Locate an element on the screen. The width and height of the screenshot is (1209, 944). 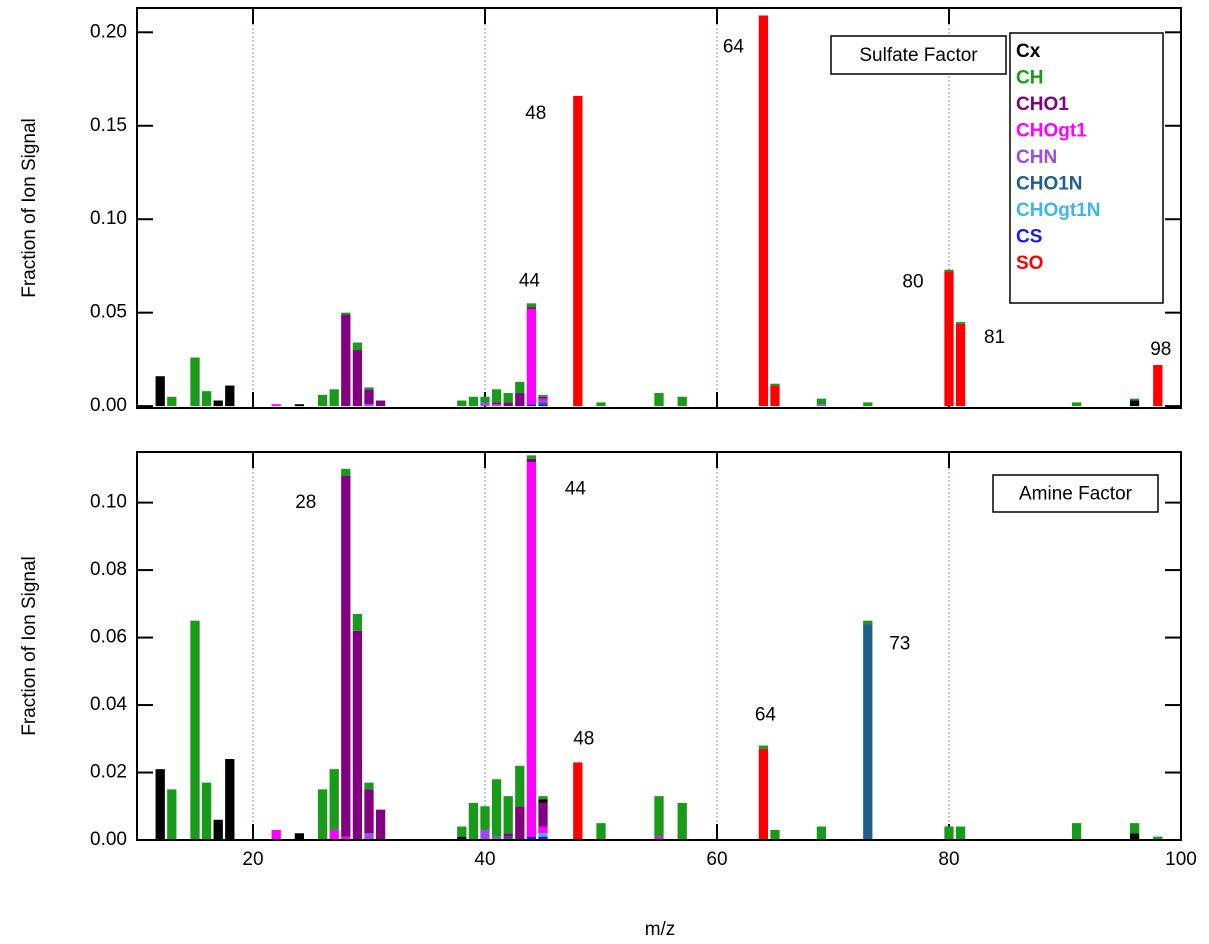
y-tick-label: 0.05 is located at coordinates (108, 312).